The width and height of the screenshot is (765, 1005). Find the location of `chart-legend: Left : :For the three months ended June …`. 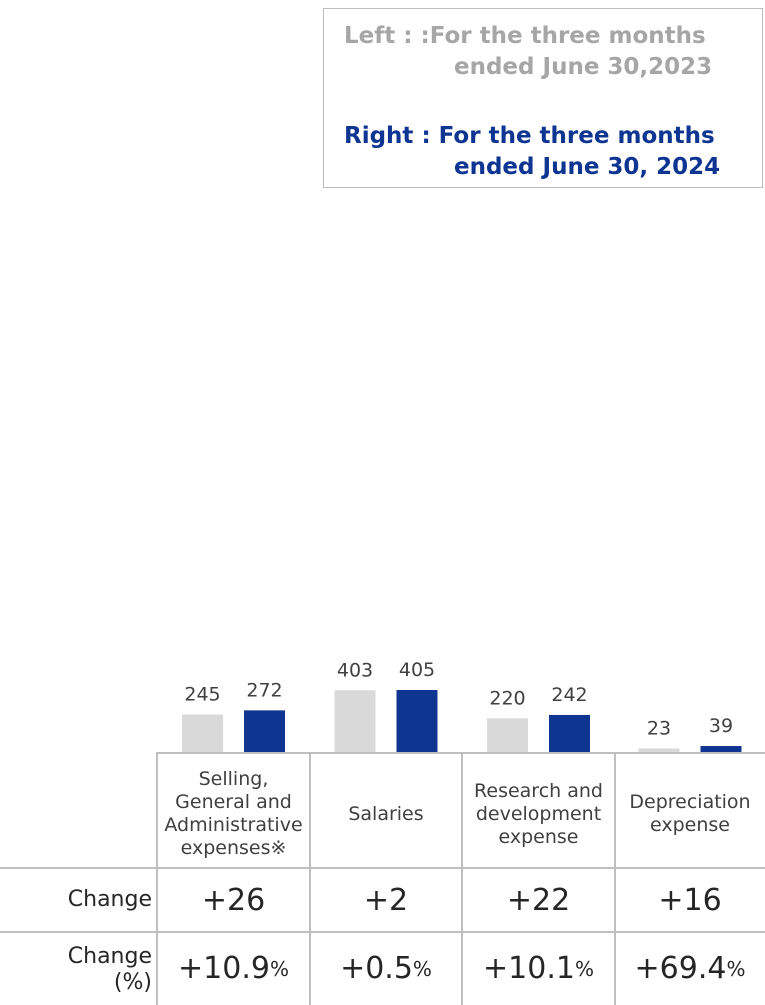

chart-legend: Left : :For the three months ended June … is located at coordinates (543, 98).